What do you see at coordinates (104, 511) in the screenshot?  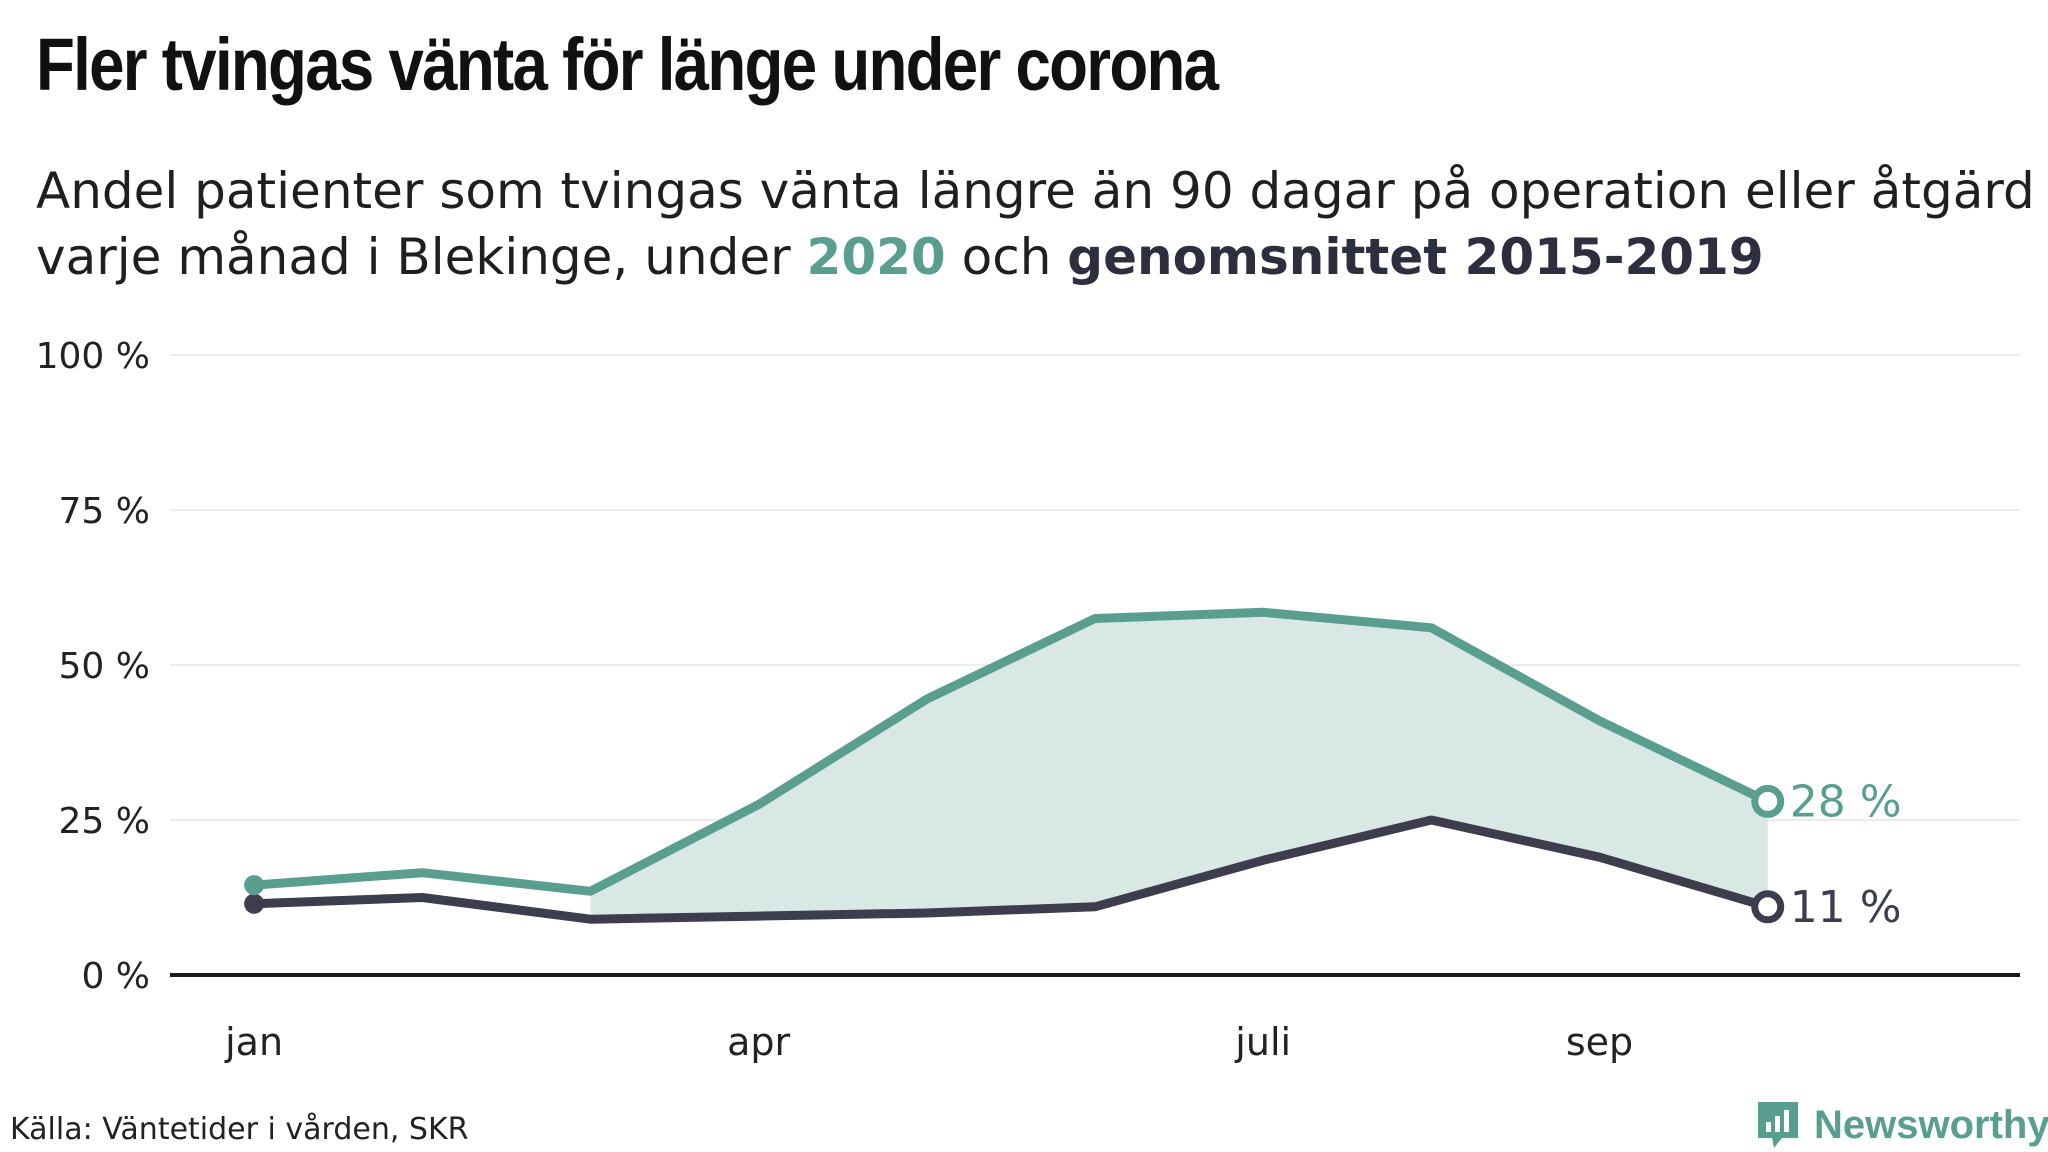 I see `y-tick-label: 75 %` at bounding box center [104, 511].